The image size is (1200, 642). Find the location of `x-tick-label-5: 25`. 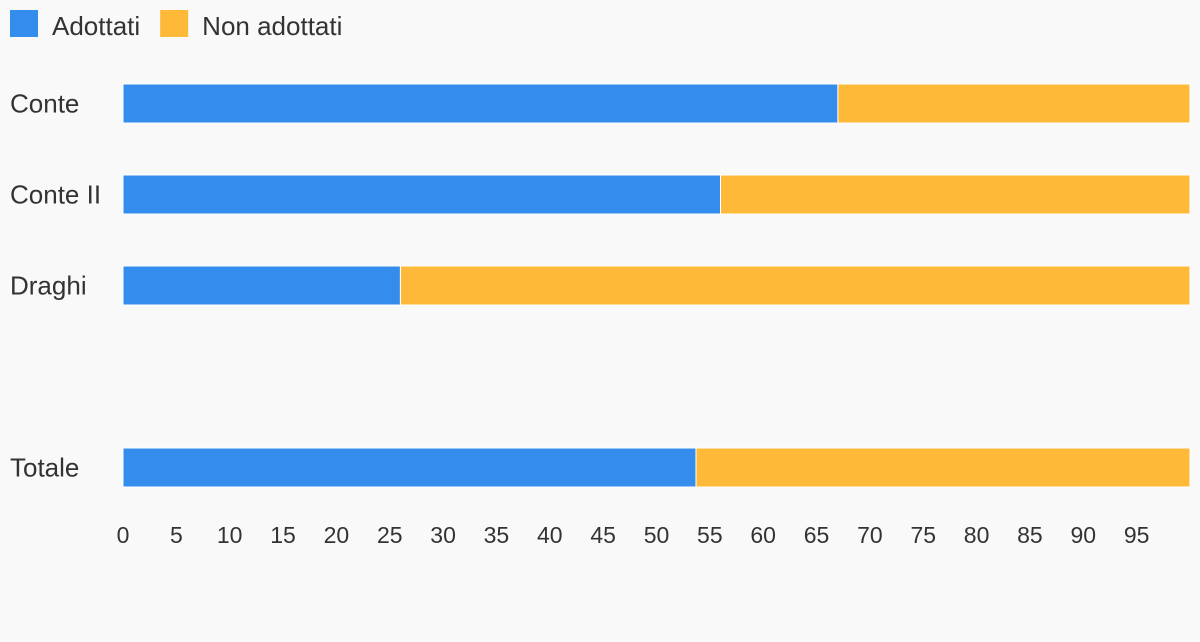

x-tick-label-5: 25 is located at coordinates (390, 535).